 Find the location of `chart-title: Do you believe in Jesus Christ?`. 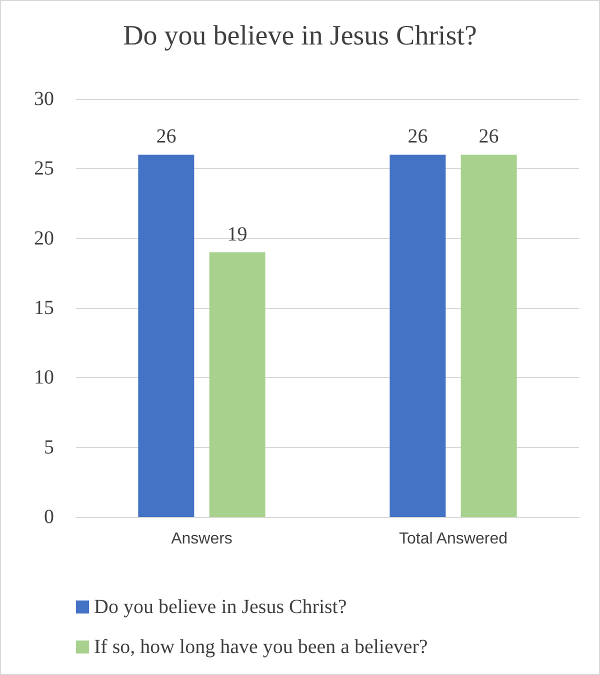

chart-title: Do you believe in Jesus Christ? is located at coordinates (300, 36).